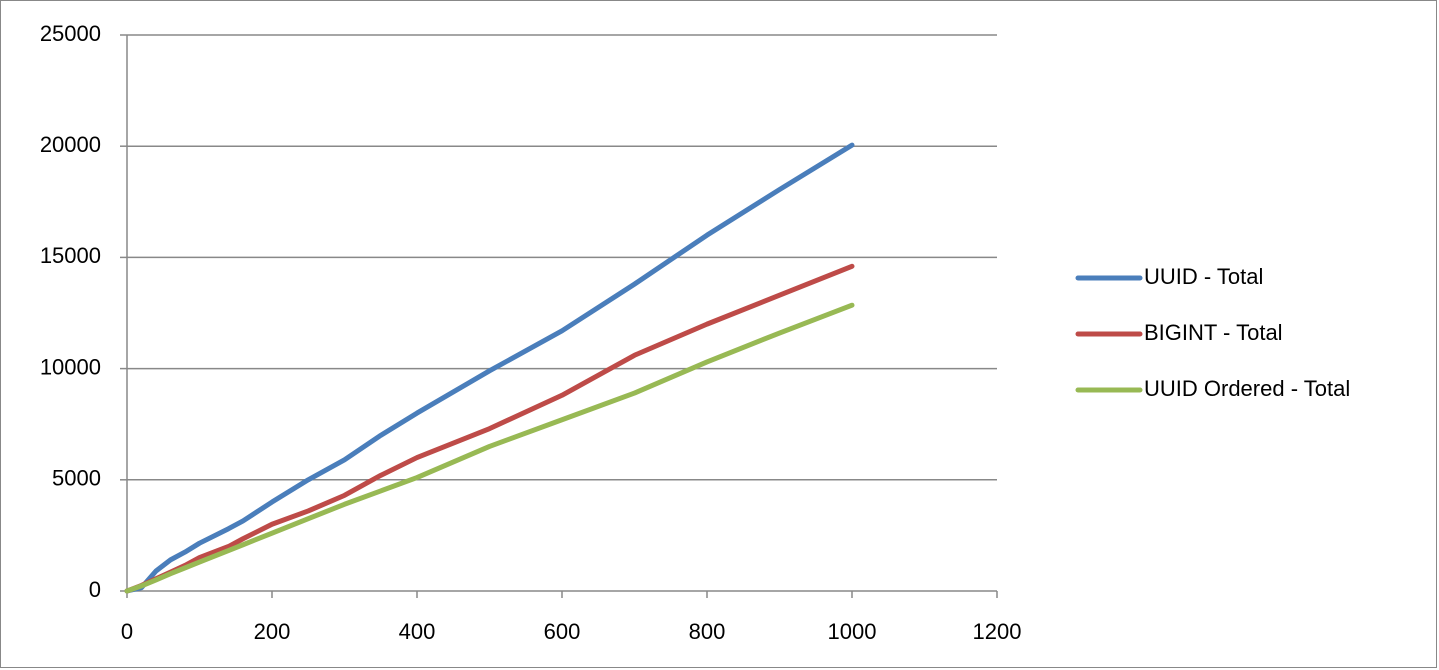 The width and height of the screenshot is (1439, 670). What do you see at coordinates (417, 631) in the screenshot?
I see `x-tick-label: 400` at bounding box center [417, 631].